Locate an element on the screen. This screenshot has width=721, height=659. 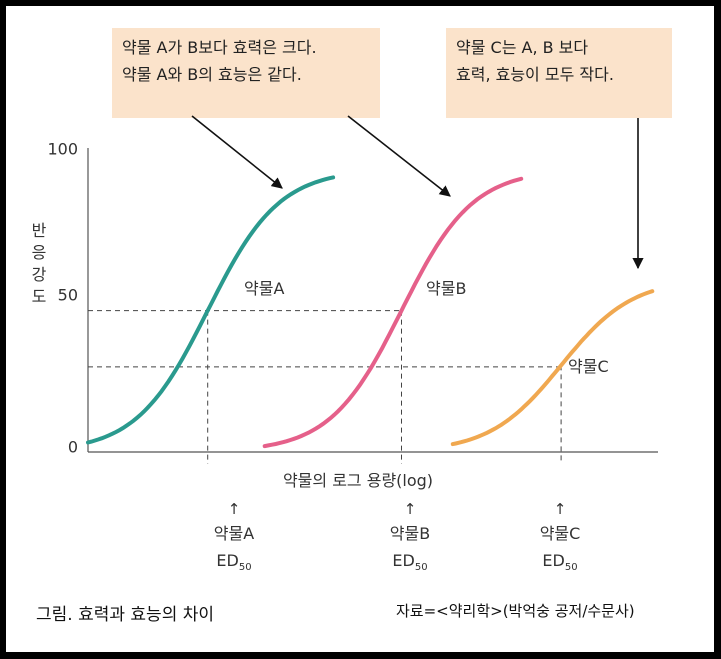
figure-caption: 그림. 효력과 효능의 차이 is located at coordinates (125, 615).